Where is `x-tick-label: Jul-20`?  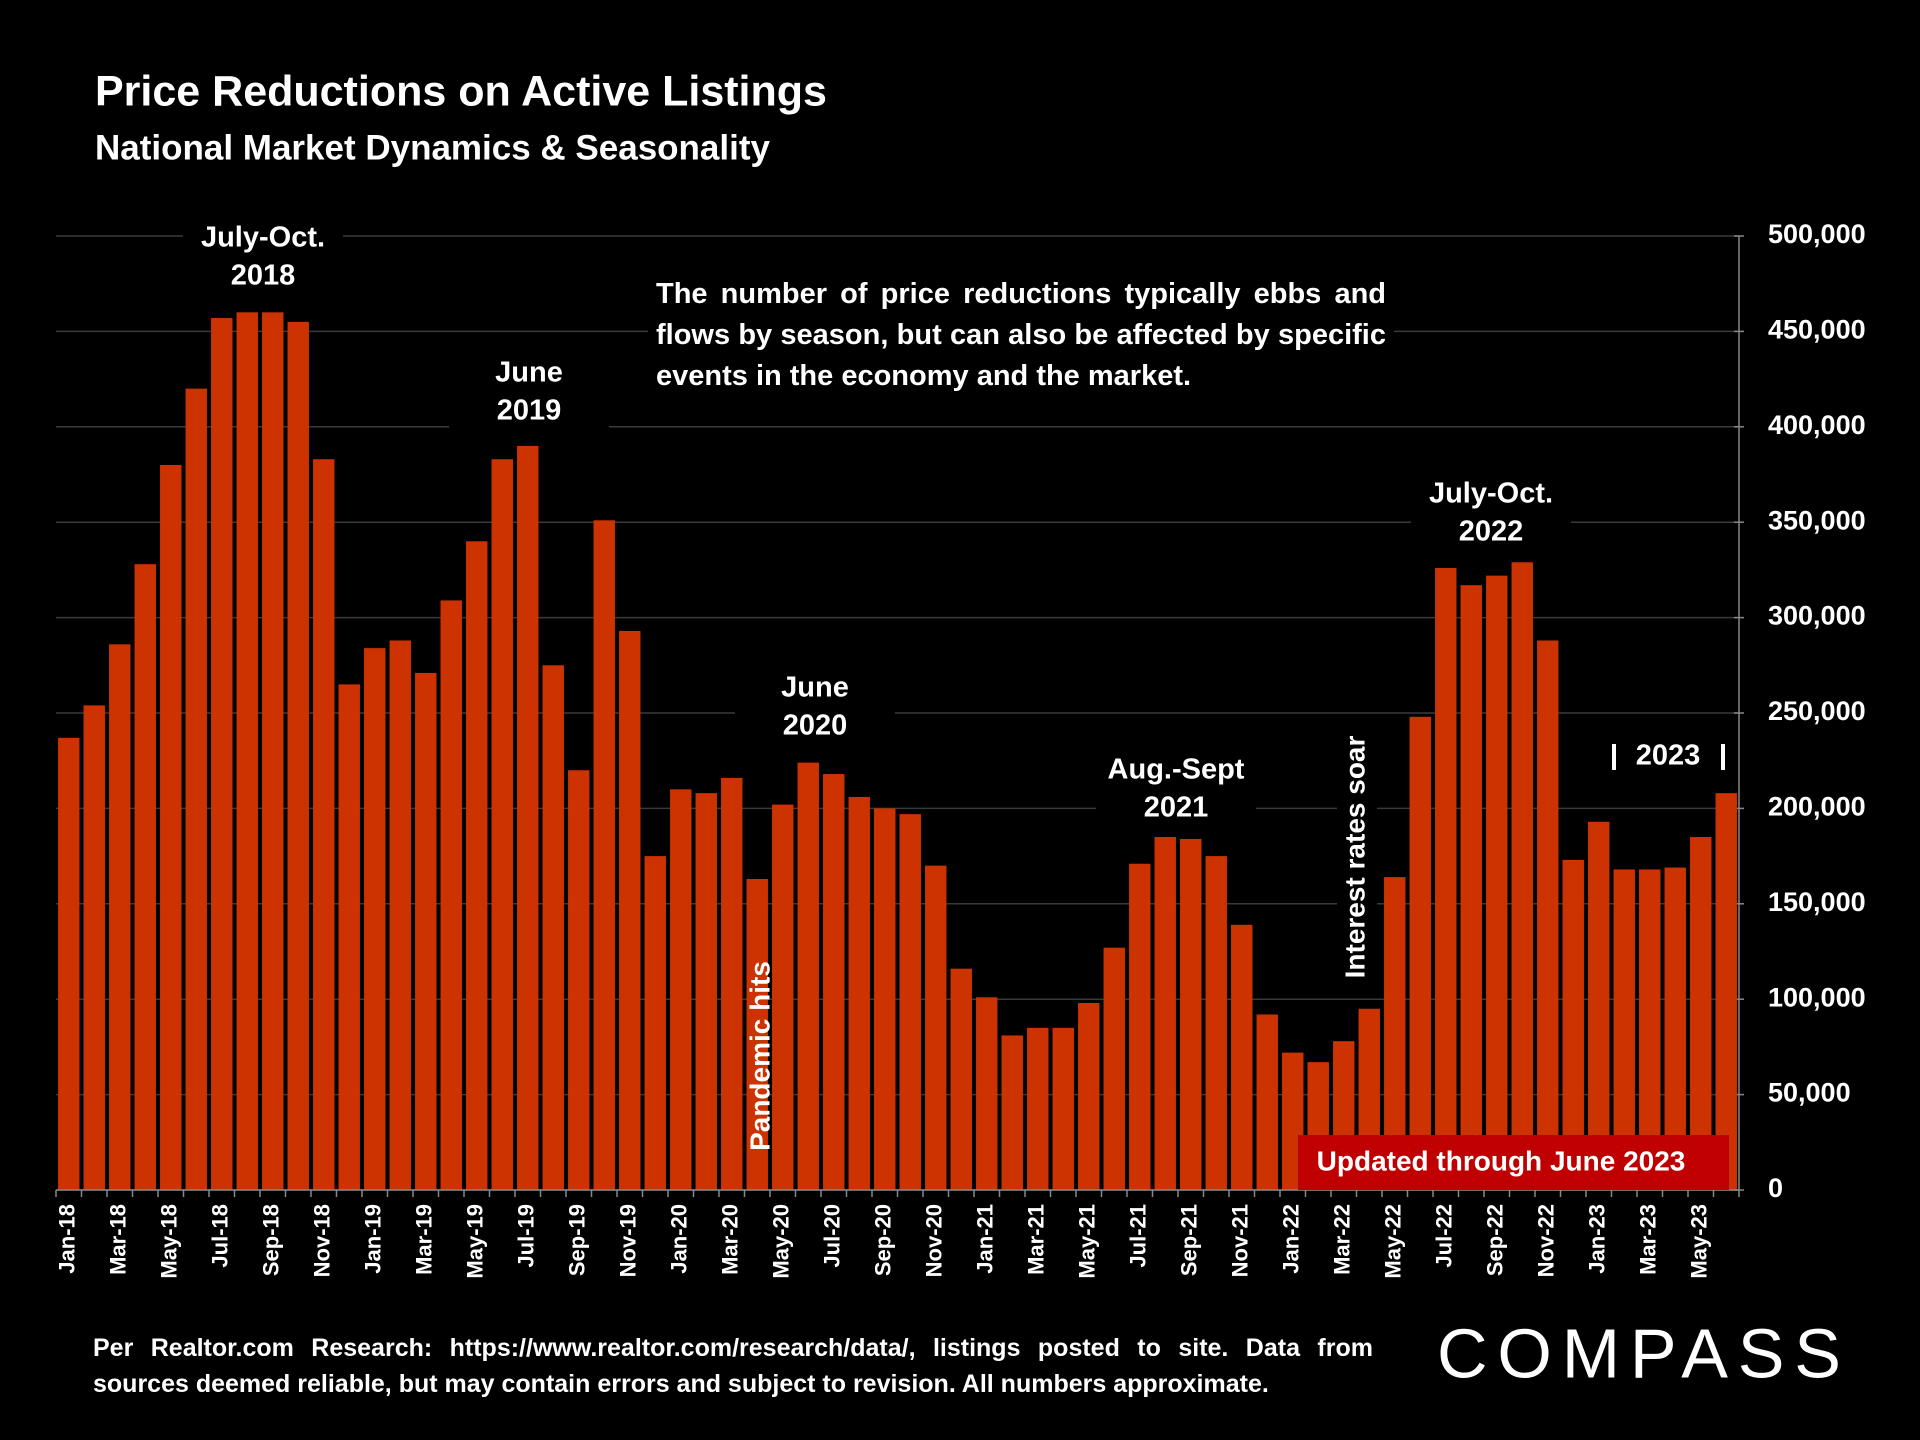
x-tick-label: Jul-20 is located at coordinates (832, 1236).